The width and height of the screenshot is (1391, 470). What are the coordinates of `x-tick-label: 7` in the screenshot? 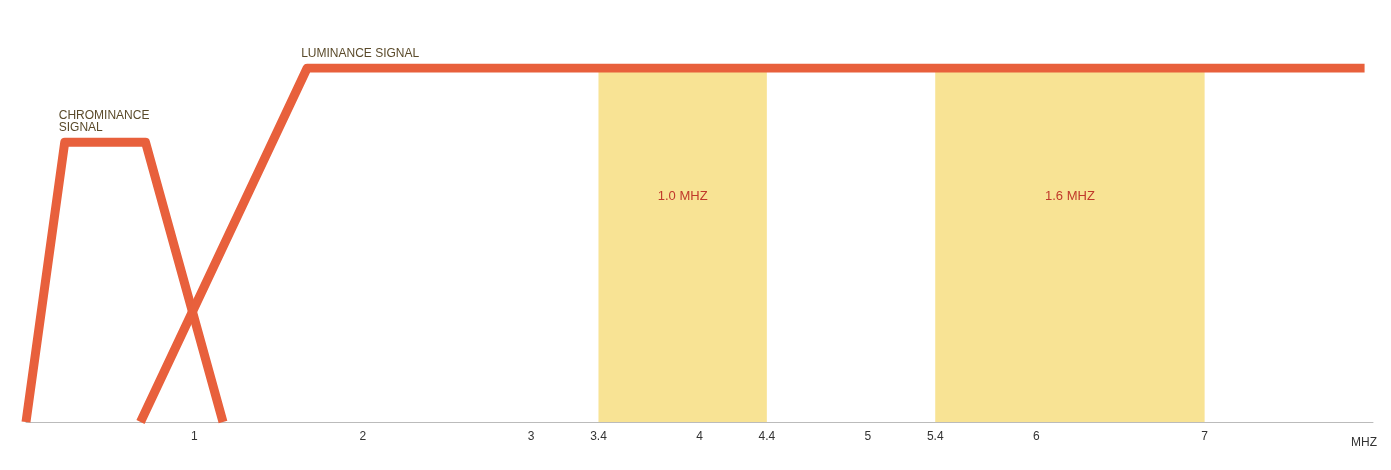 It's located at (1205, 436).